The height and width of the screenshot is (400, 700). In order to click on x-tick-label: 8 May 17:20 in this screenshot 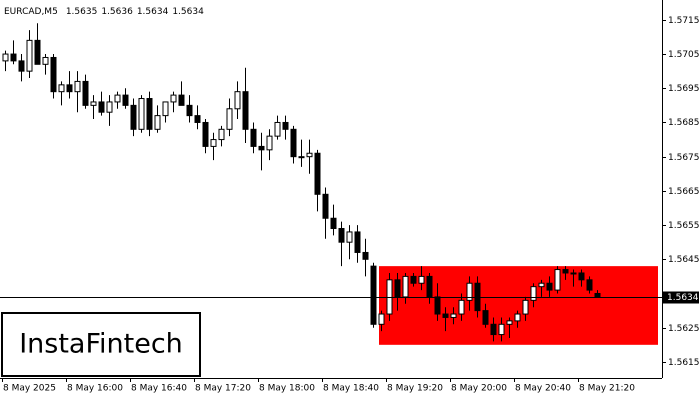, I will do `click(223, 389)`.